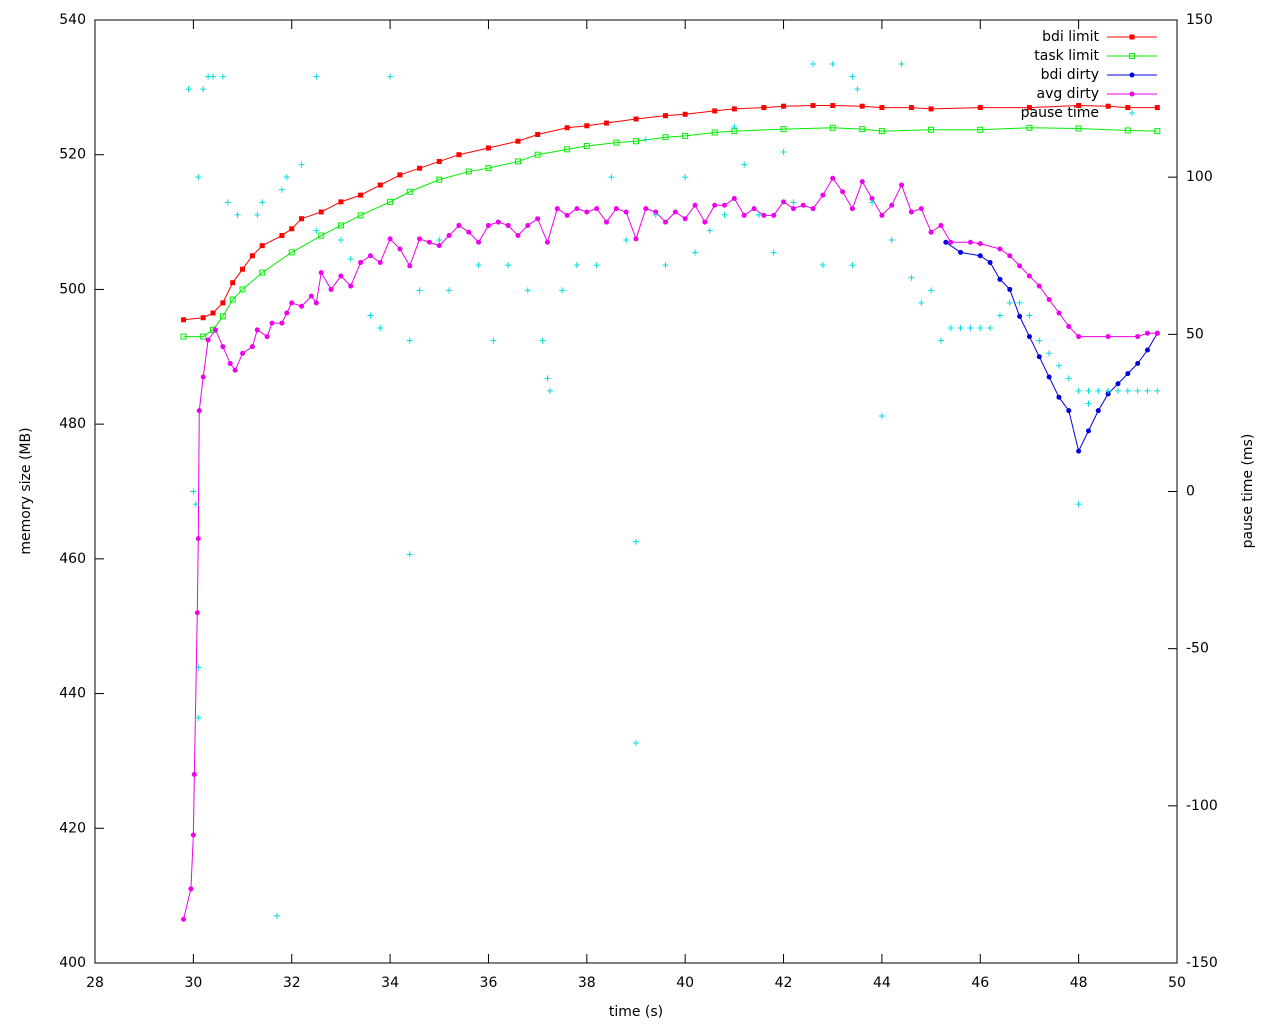 The image size is (1280, 1028). Describe the element at coordinates (1079, 983) in the screenshot. I see `x-tick-label: 48` at that location.